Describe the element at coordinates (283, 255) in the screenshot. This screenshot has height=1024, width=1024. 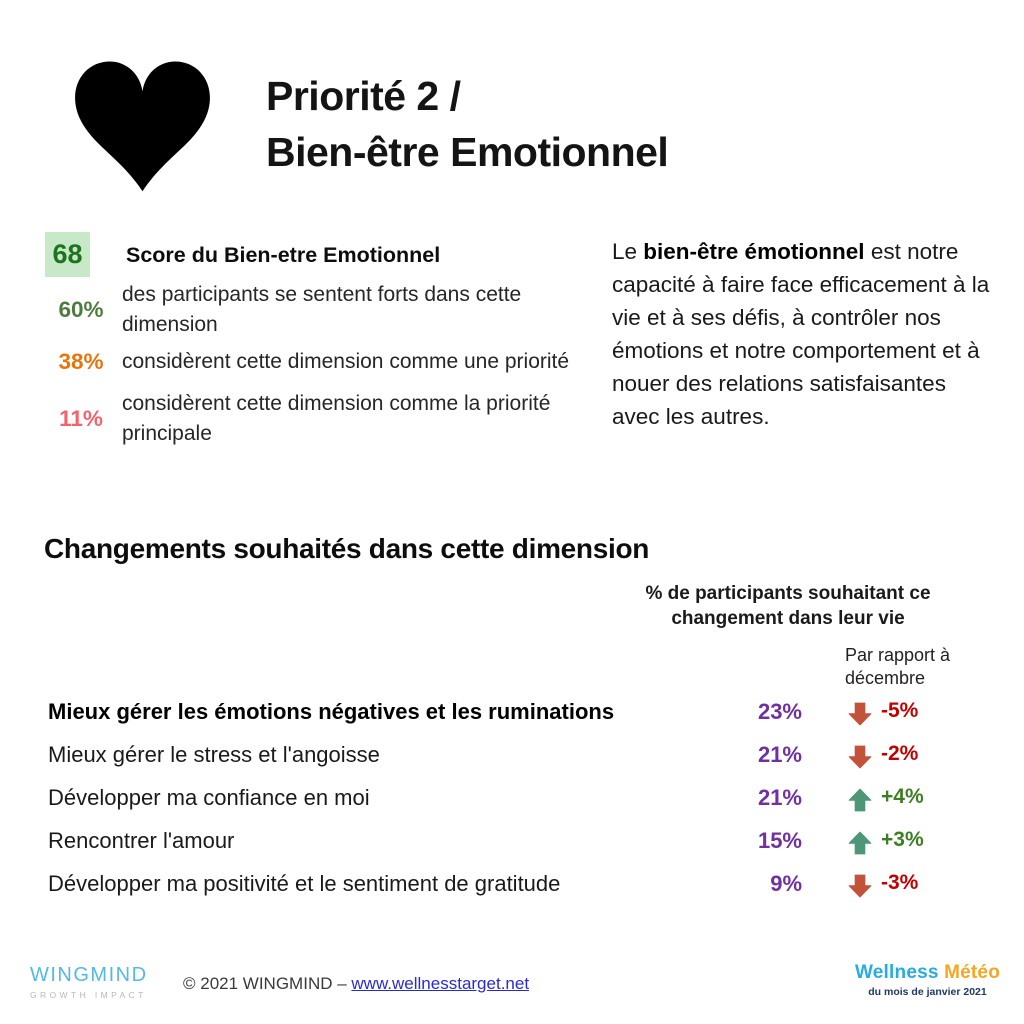
I see `score-label: Score du Bien-etre Emotionnel` at that location.